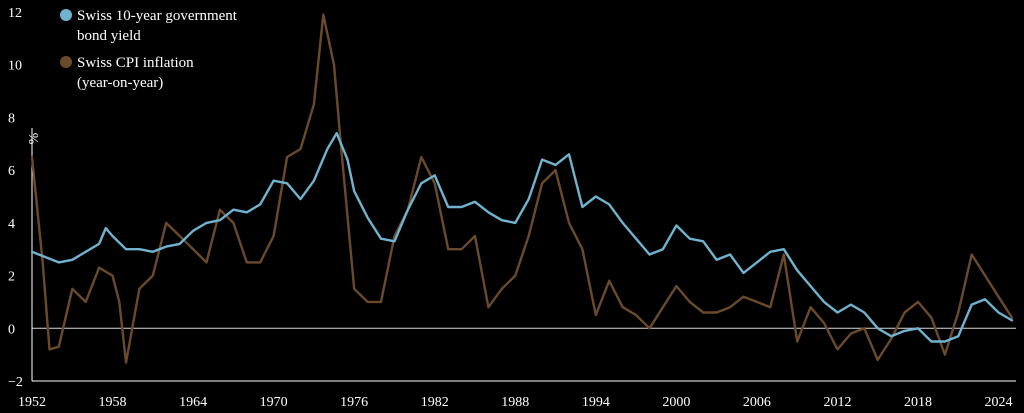 The width and height of the screenshot is (1024, 413). What do you see at coordinates (157, 16) in the screenshot?
I see `legend-label: Swiss 10-year government` at bounding box center [157, 16].